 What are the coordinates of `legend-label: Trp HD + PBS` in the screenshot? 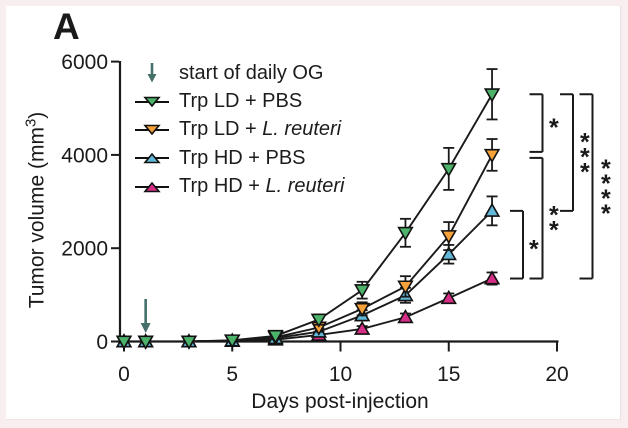 It's located at (242, 157).